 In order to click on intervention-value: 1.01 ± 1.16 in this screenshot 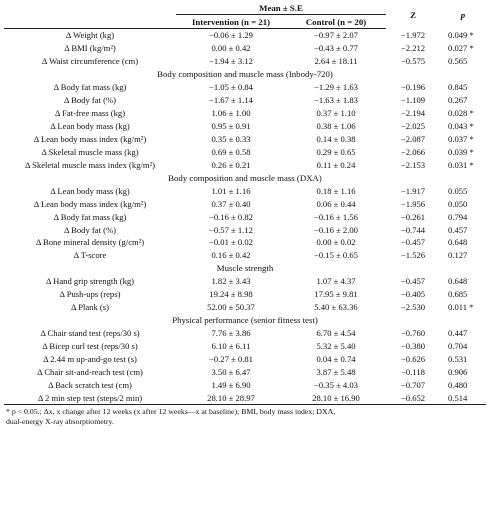, I will do `click(231, 190)`.